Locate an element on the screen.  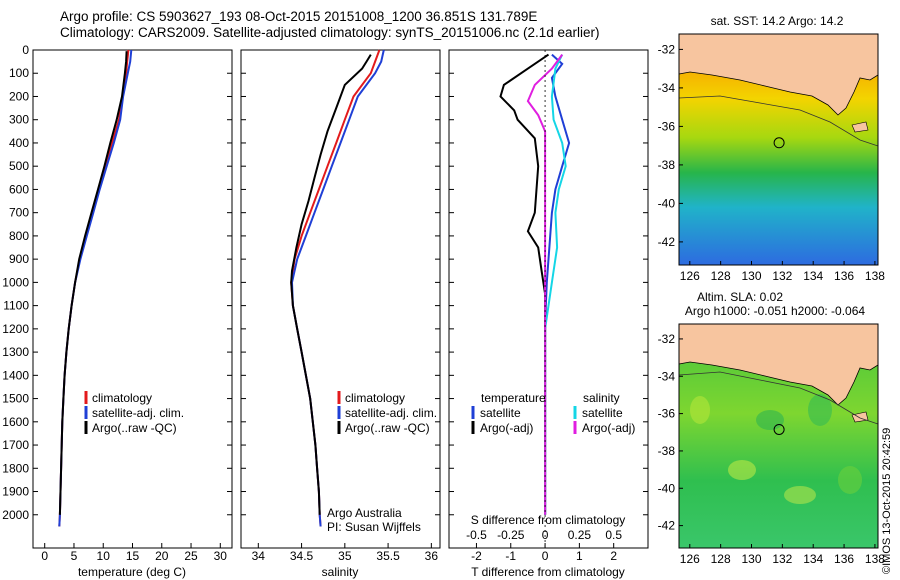
x-tick-label: 10 is located at coordinates (104, 556).